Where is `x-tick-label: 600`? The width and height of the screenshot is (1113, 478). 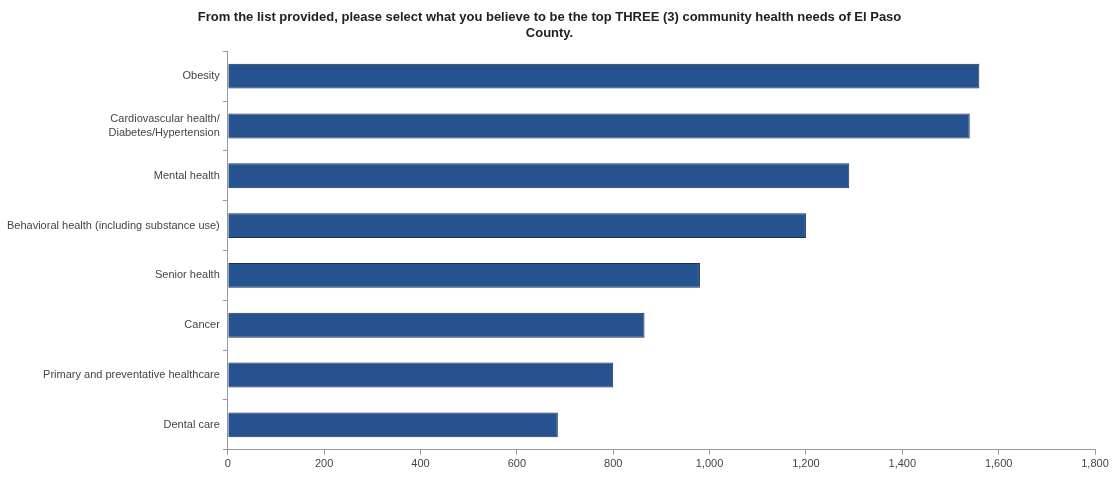 x-tick-label: 600 is located at coordinates (517, 463).